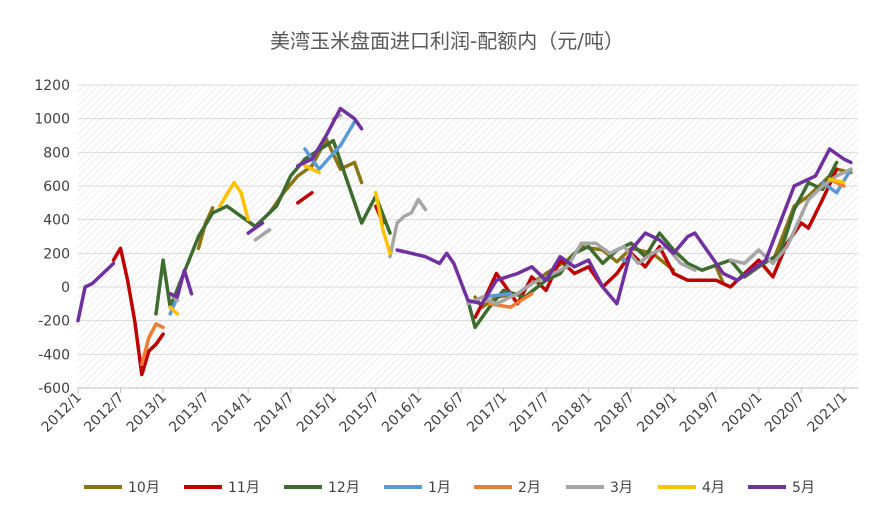 Image resolution: width=895 pixels, height=517 pixels. Describe the element at coordinates (445, 413) in the screenshot. I see `x-tick-label: 2016/7` at that location.